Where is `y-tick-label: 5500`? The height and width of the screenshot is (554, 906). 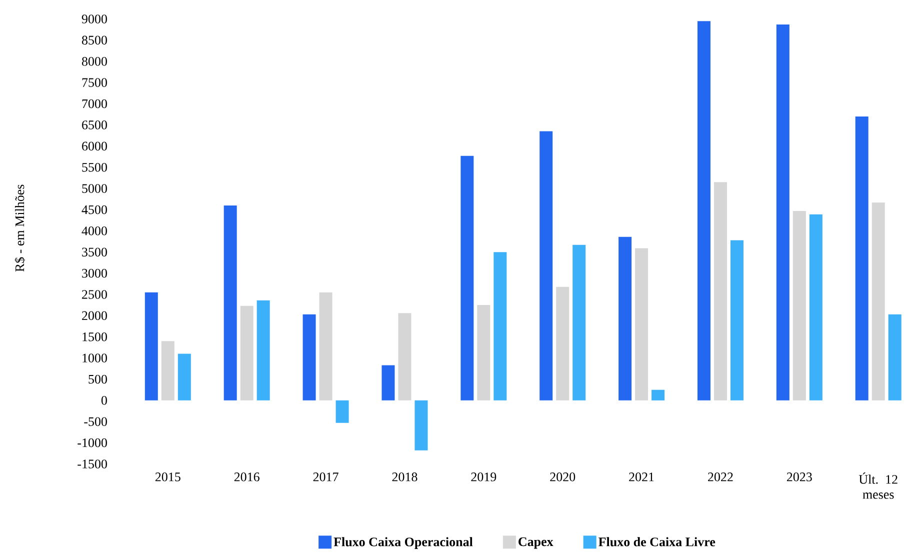 y-tick-label: 5500 is located at coordinates (94, 167).